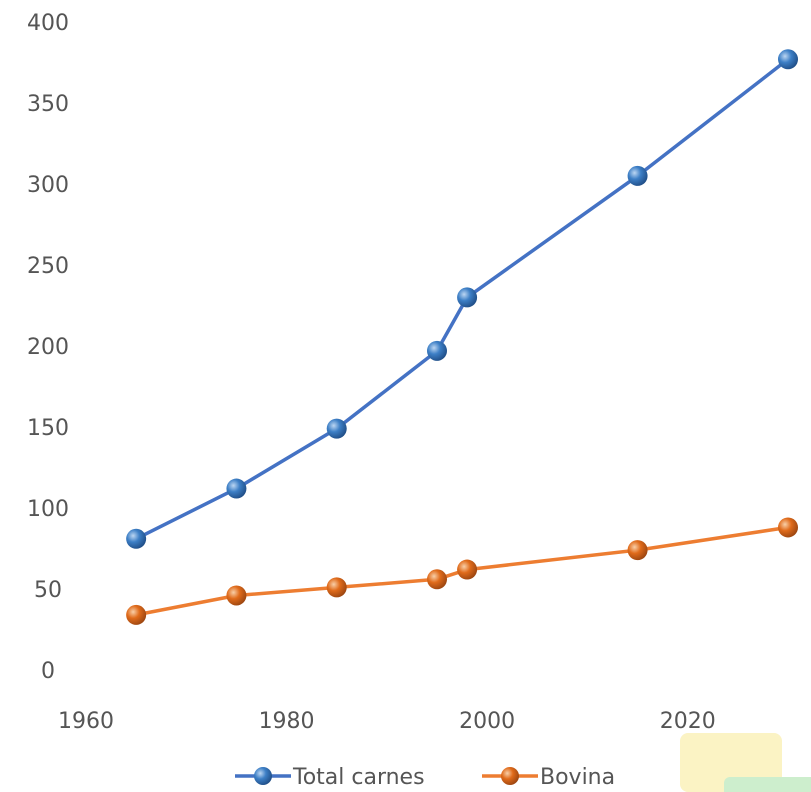  What do you see at coordinates (48, 185) in the screenshot?
I see `y-tick-label: 300` at bounding box center [48, 185].